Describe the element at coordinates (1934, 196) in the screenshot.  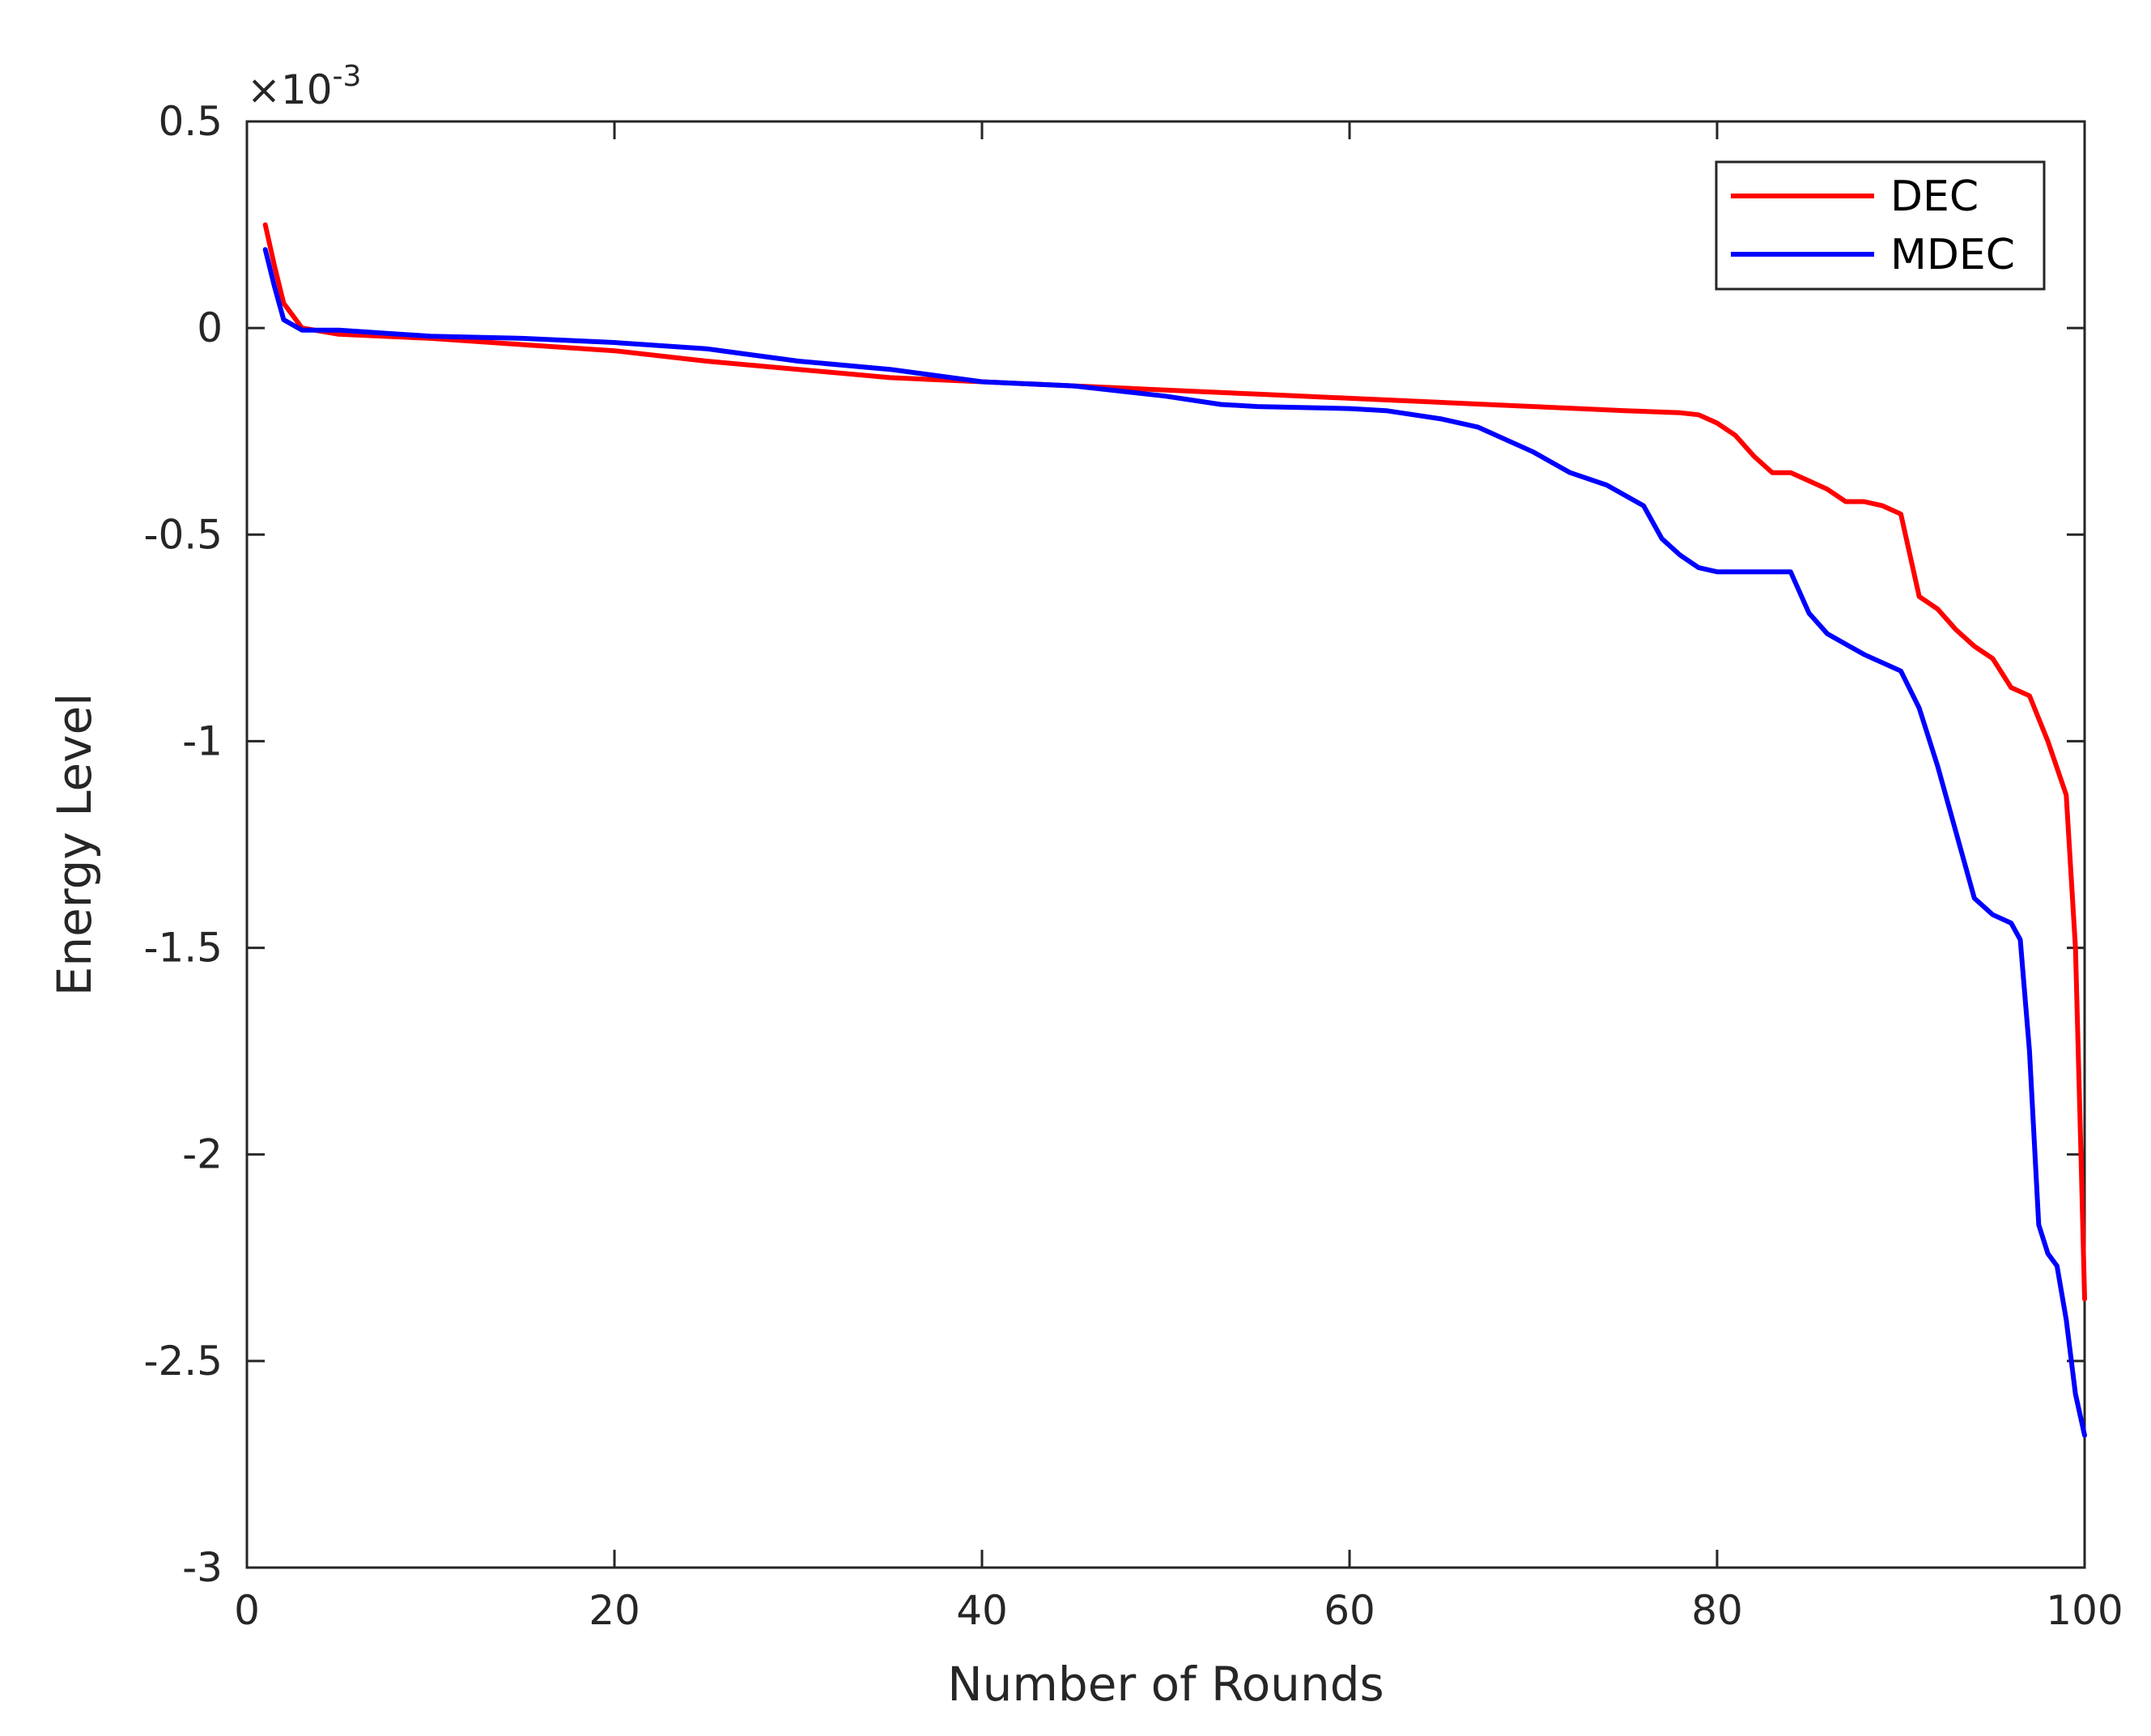
I see `legend-label-dec: DEC` at that location.